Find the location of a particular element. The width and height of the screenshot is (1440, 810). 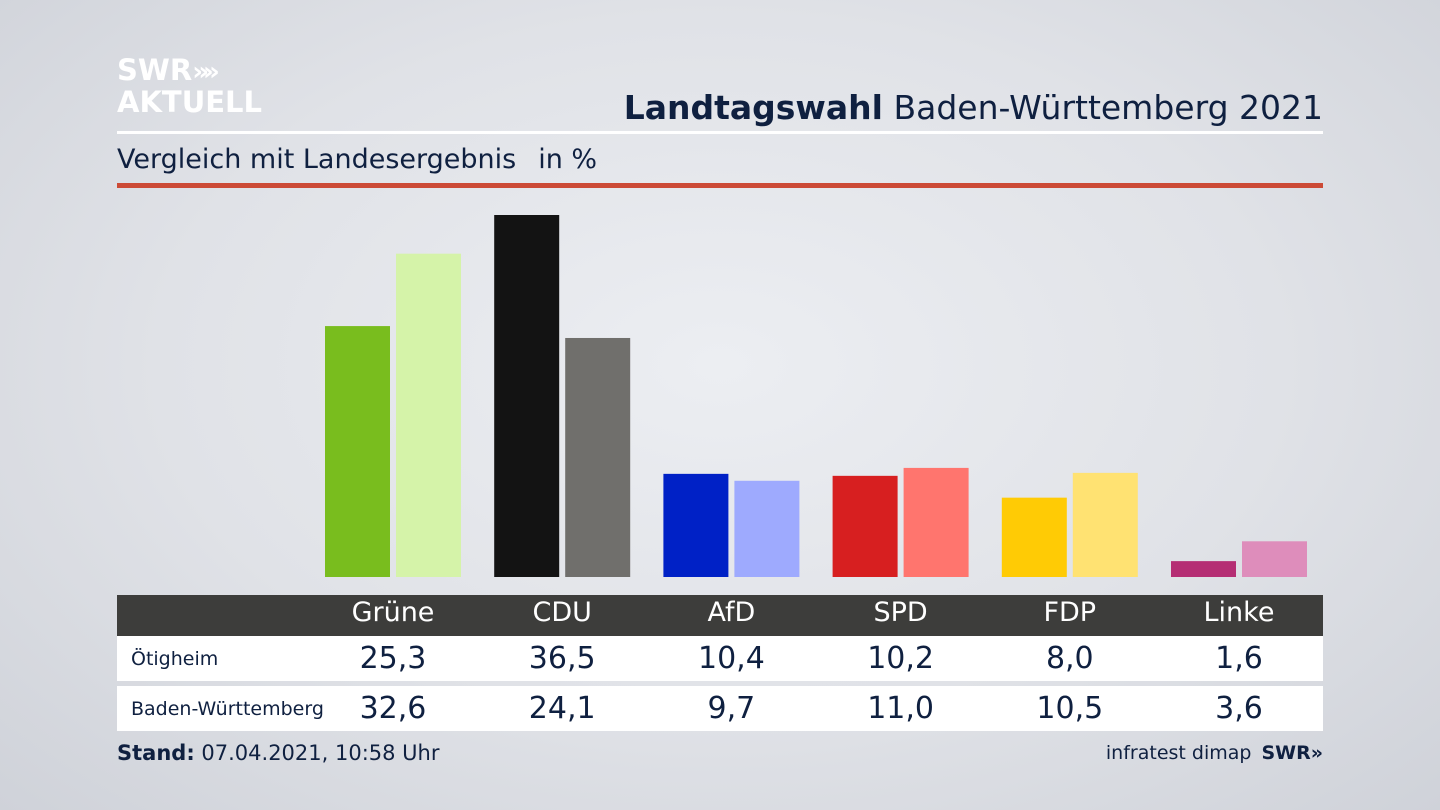

table-row-local: Ötigheim 25,3 36,5 10,4 10,2 8,0 1,6 is located at coordinates (720, 658).